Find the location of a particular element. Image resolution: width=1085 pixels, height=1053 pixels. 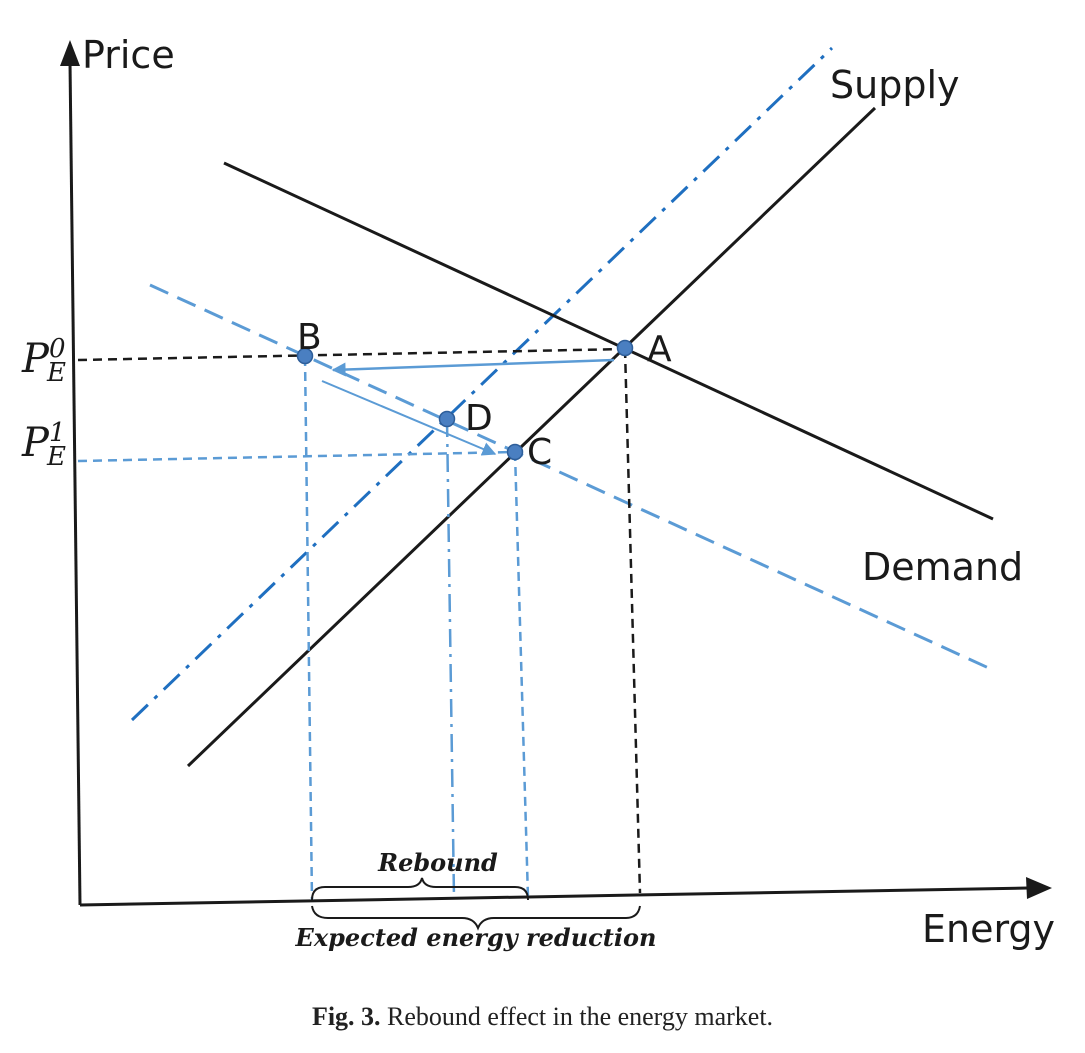

point-a is located at coordinates (625, 348).